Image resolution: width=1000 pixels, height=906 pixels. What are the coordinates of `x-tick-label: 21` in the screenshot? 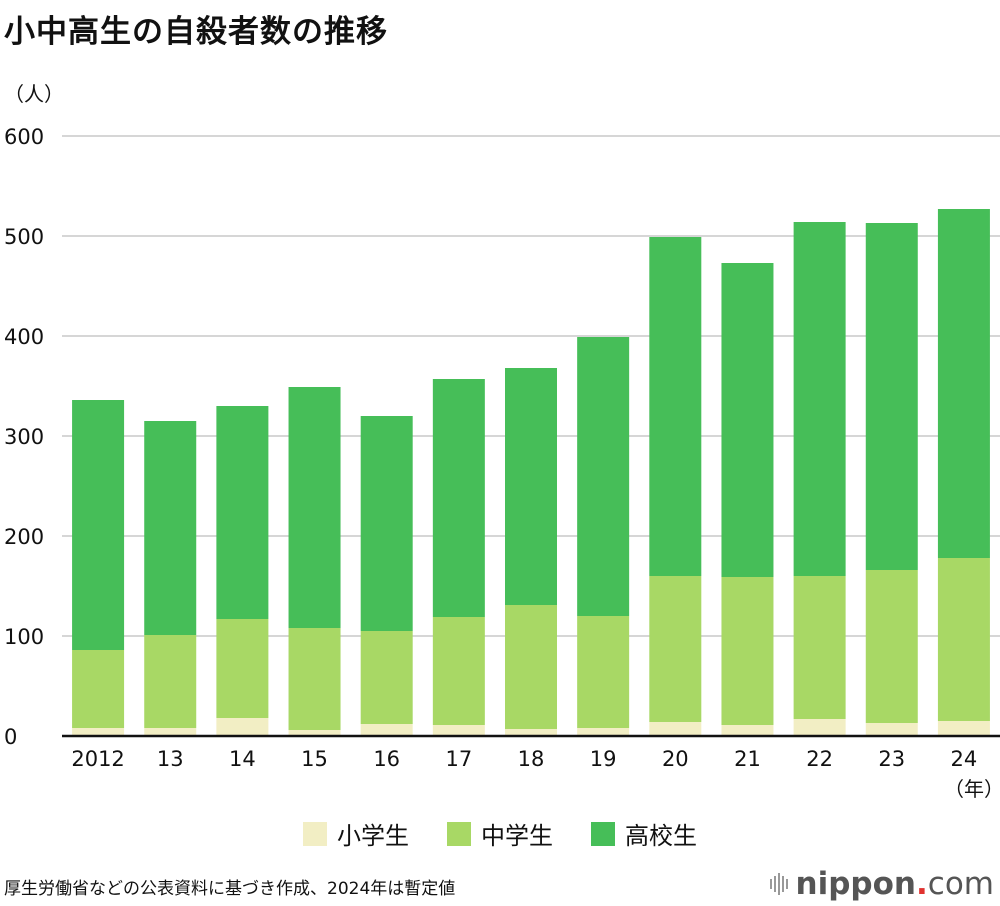 It's located at (747, 759).